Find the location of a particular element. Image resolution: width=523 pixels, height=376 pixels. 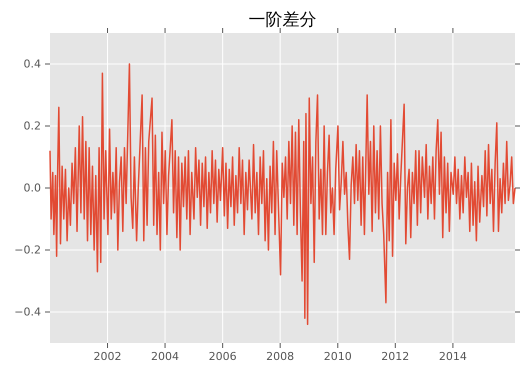

x-tick-label: 2012 is located at coordinates (395, 356).